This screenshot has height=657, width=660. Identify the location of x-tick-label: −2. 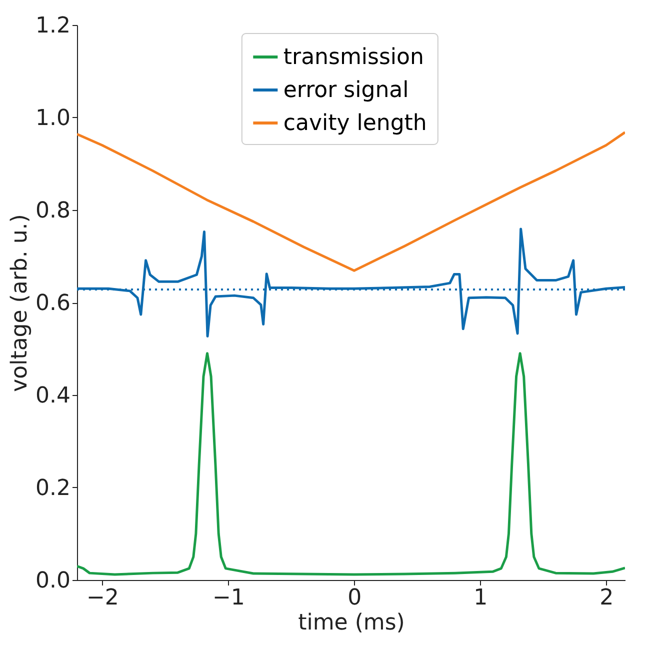
(102, 598).